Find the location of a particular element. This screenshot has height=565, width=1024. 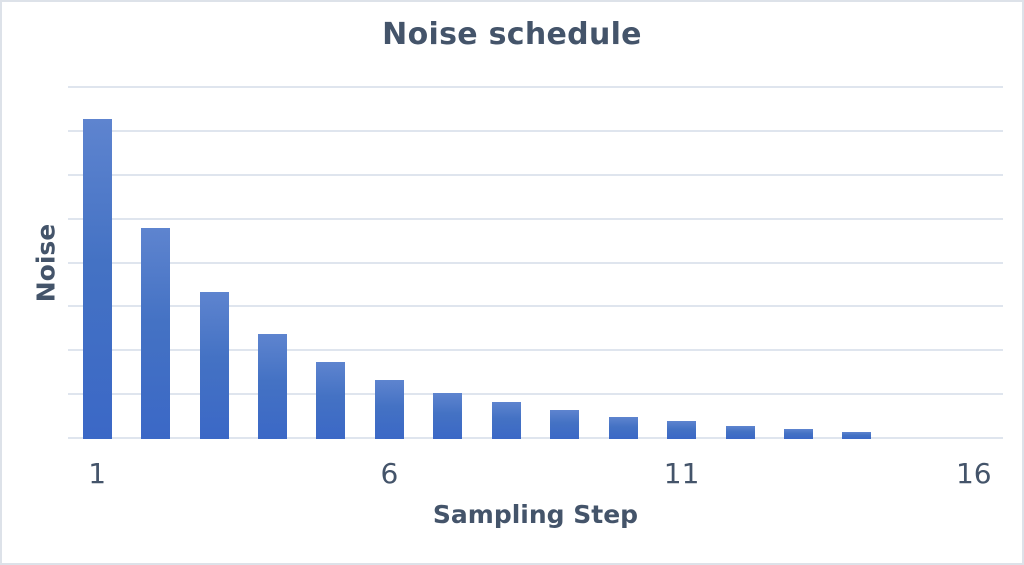

x-tick-label-6: 6 is located at coordinates (389, 473).